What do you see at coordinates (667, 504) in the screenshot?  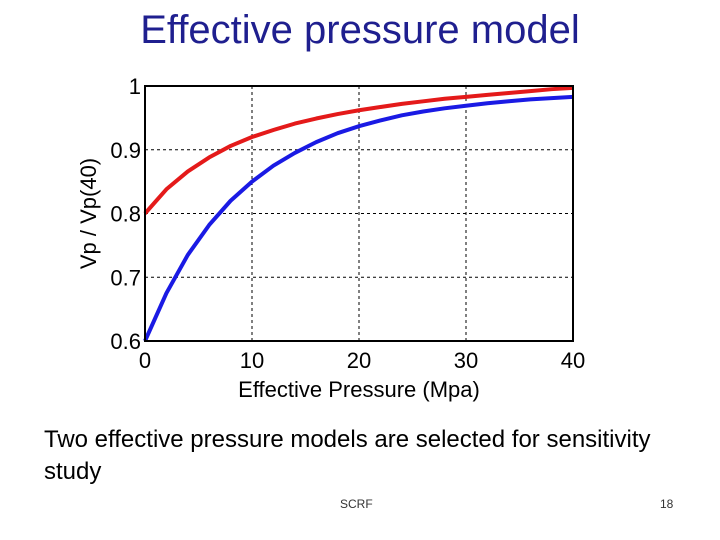 I see `page-number: 18` at bounding box center [667, 504].